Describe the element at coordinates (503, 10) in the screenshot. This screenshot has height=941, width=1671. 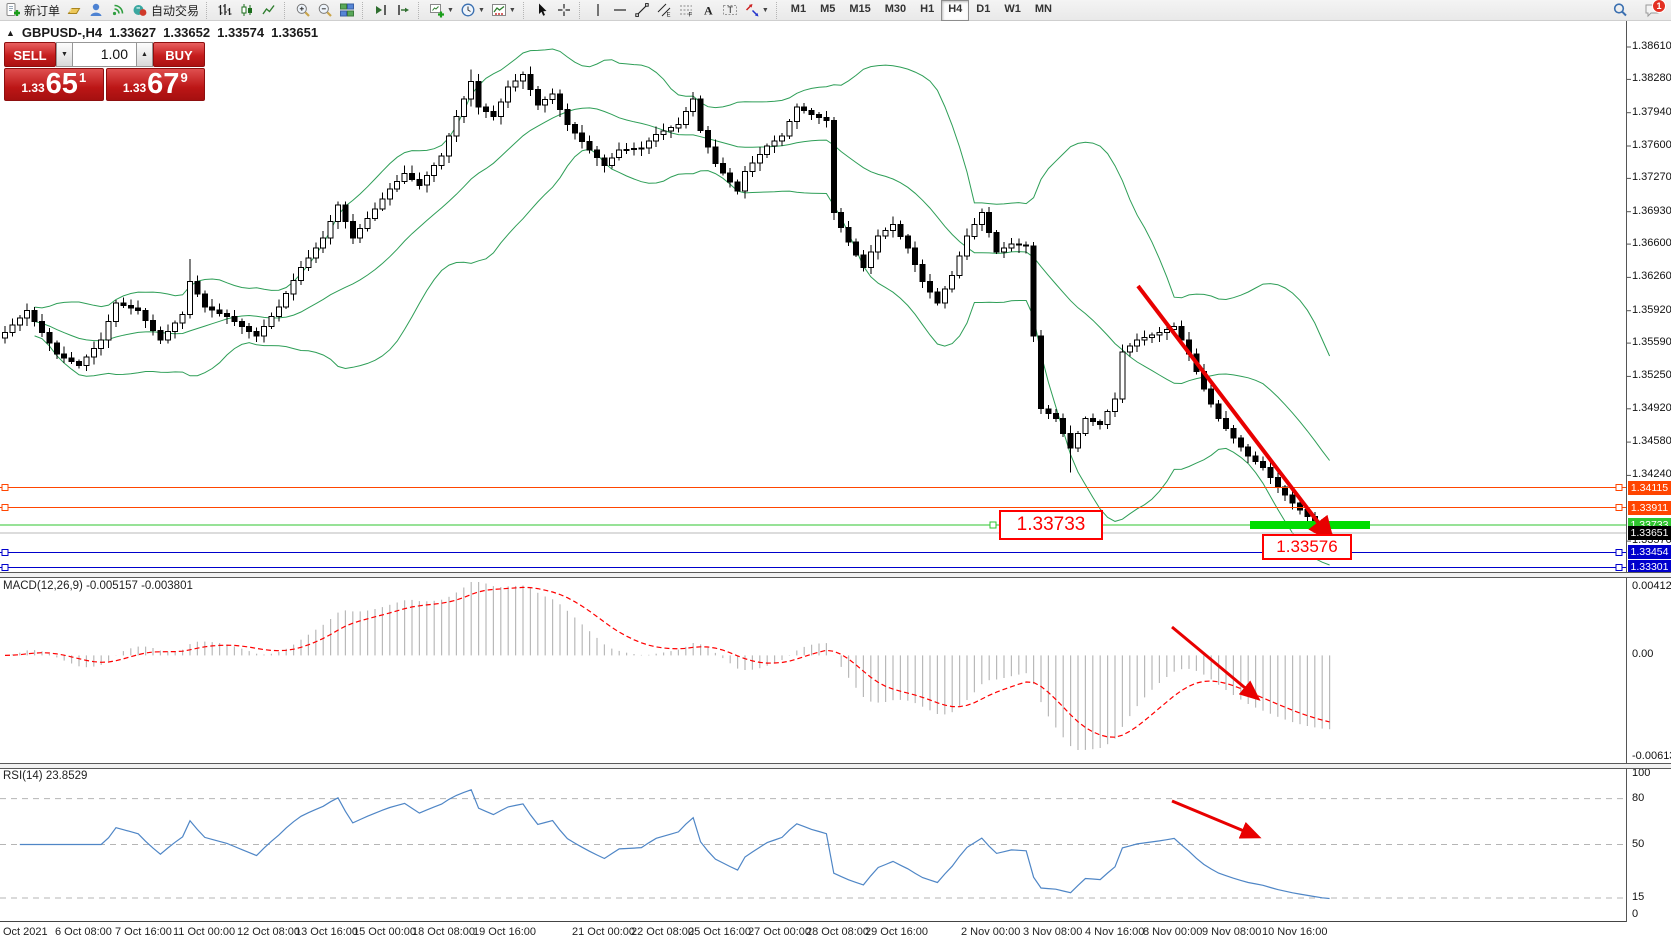
I see `toolbar-button-indicators: ▼` at that location.